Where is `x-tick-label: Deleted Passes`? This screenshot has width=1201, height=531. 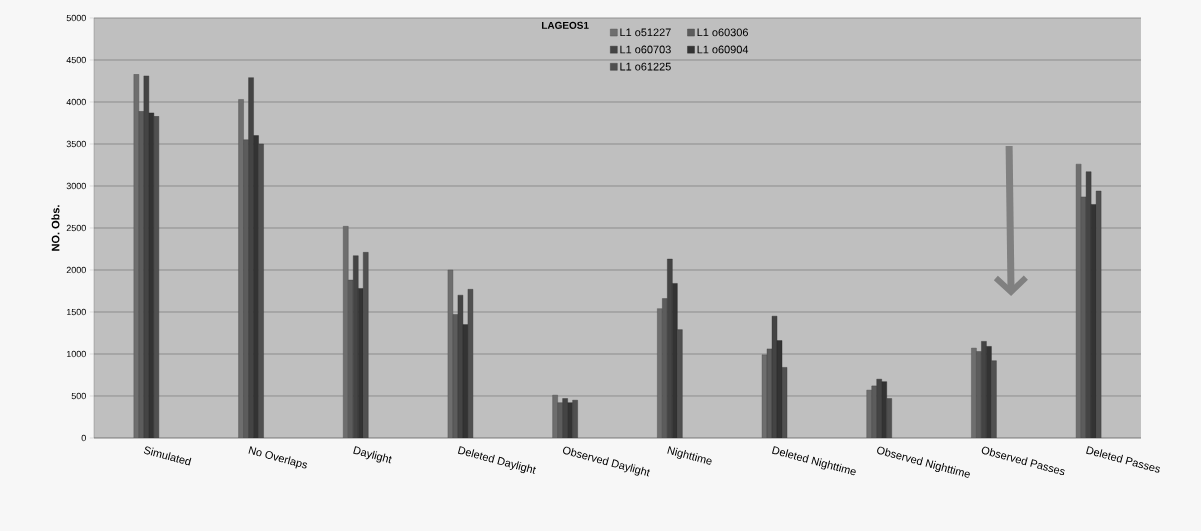 x-tick-label: Deleted Passes is located at coordinates (1123, 459).